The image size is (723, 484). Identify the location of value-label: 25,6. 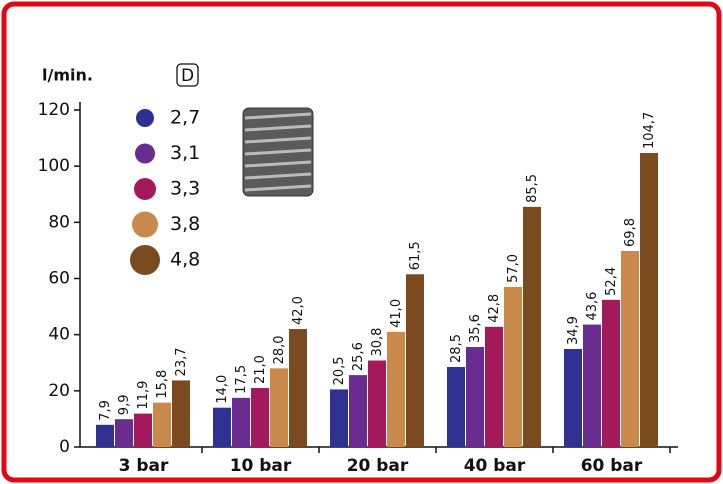
(358, 356).